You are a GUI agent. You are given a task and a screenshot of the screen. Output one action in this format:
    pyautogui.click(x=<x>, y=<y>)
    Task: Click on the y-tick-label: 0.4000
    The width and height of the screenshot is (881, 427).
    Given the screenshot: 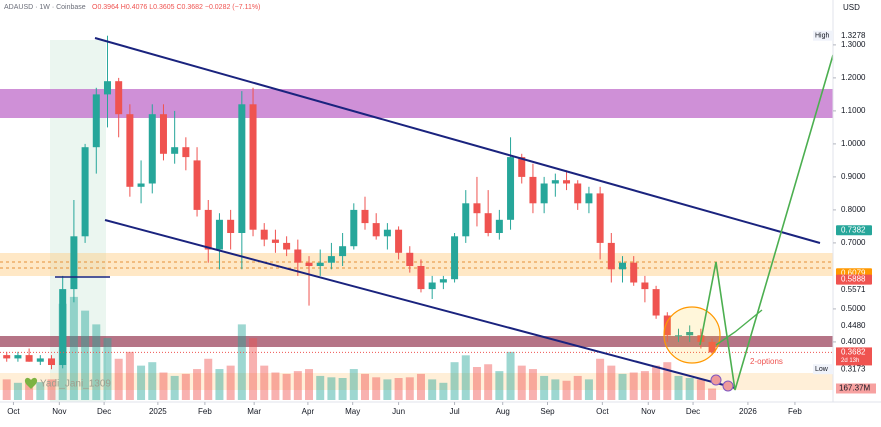 What is the action you would take?
    pyautogui.click(x=853, y=341)
    